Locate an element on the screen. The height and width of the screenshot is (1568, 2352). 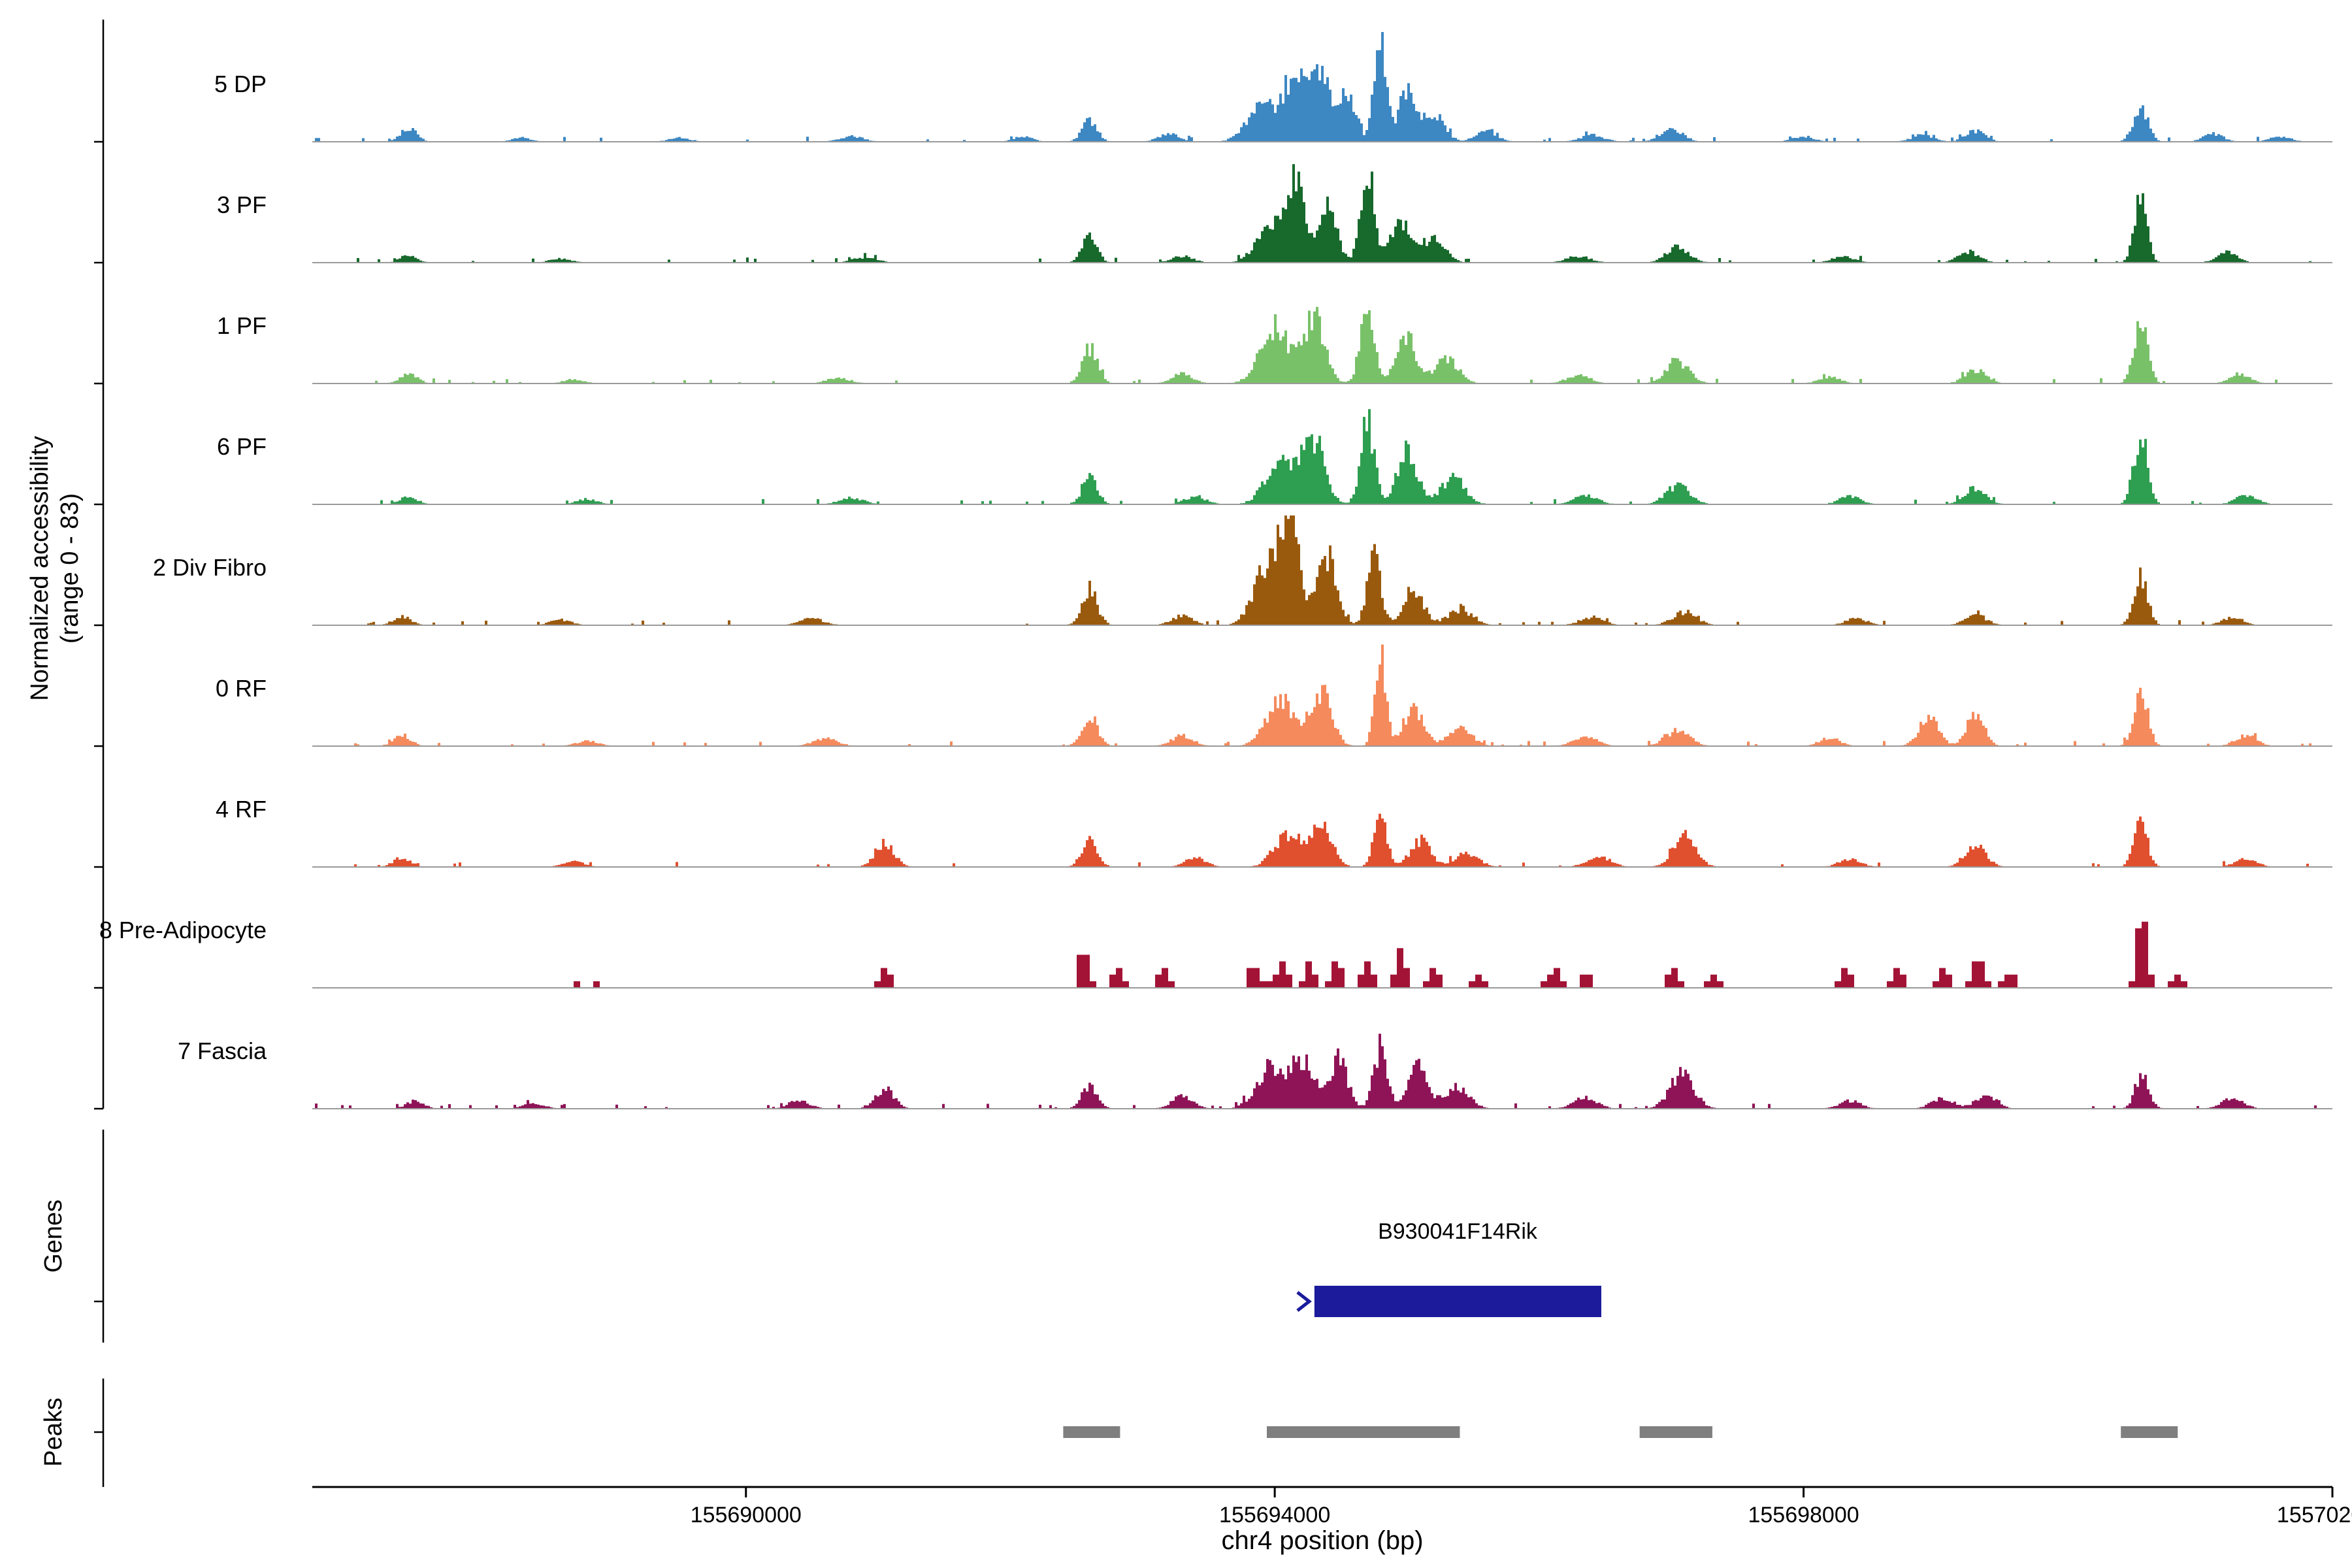
y-axis-label-line2: (range 0 - 83) is located at coordinates (70, 568).